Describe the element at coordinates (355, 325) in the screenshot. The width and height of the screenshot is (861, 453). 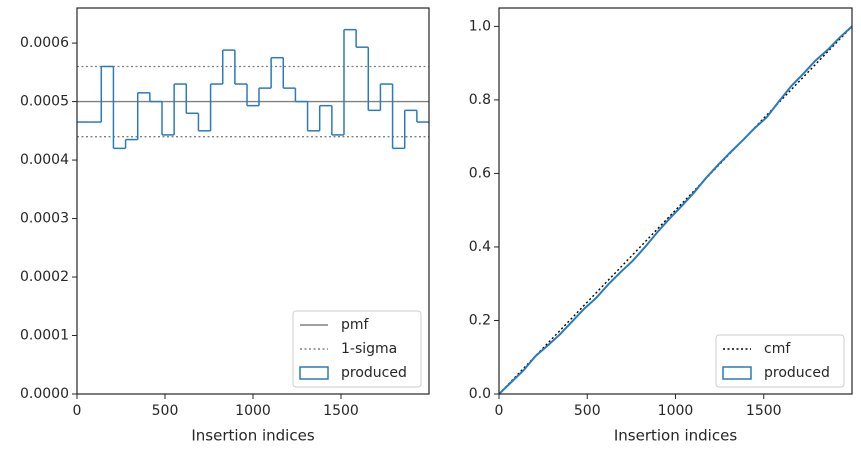
I see `legend-label: pmf` at that location.